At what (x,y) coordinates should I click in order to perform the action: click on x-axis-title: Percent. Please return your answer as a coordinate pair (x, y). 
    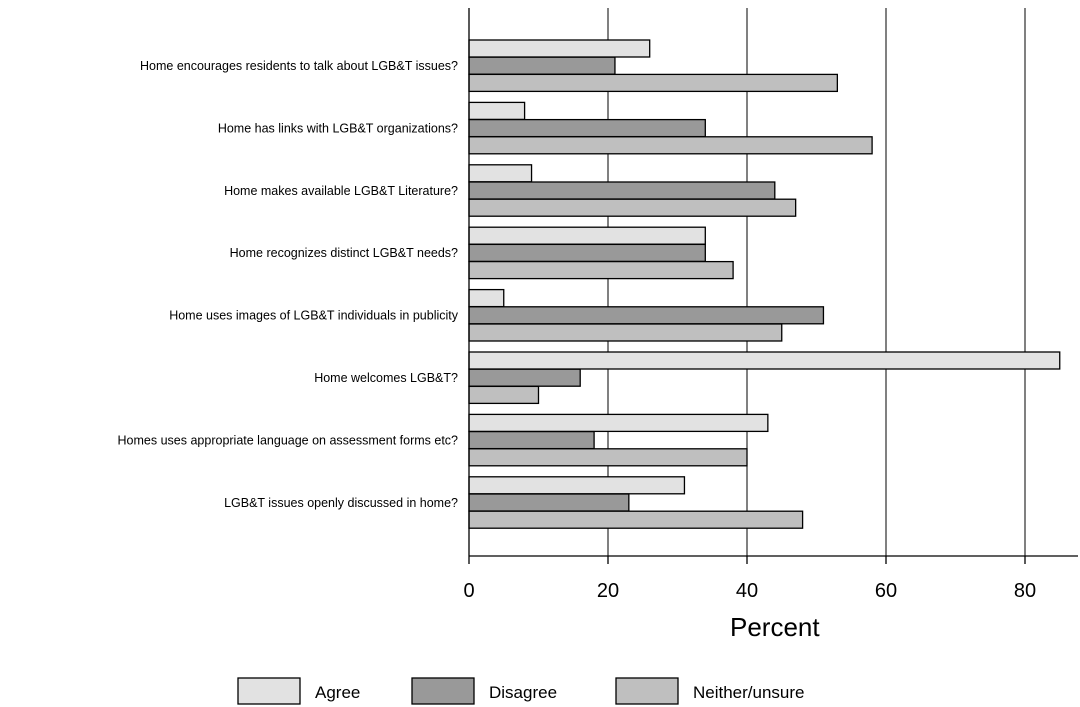
    Looking at the image, I should click on (775, 627).